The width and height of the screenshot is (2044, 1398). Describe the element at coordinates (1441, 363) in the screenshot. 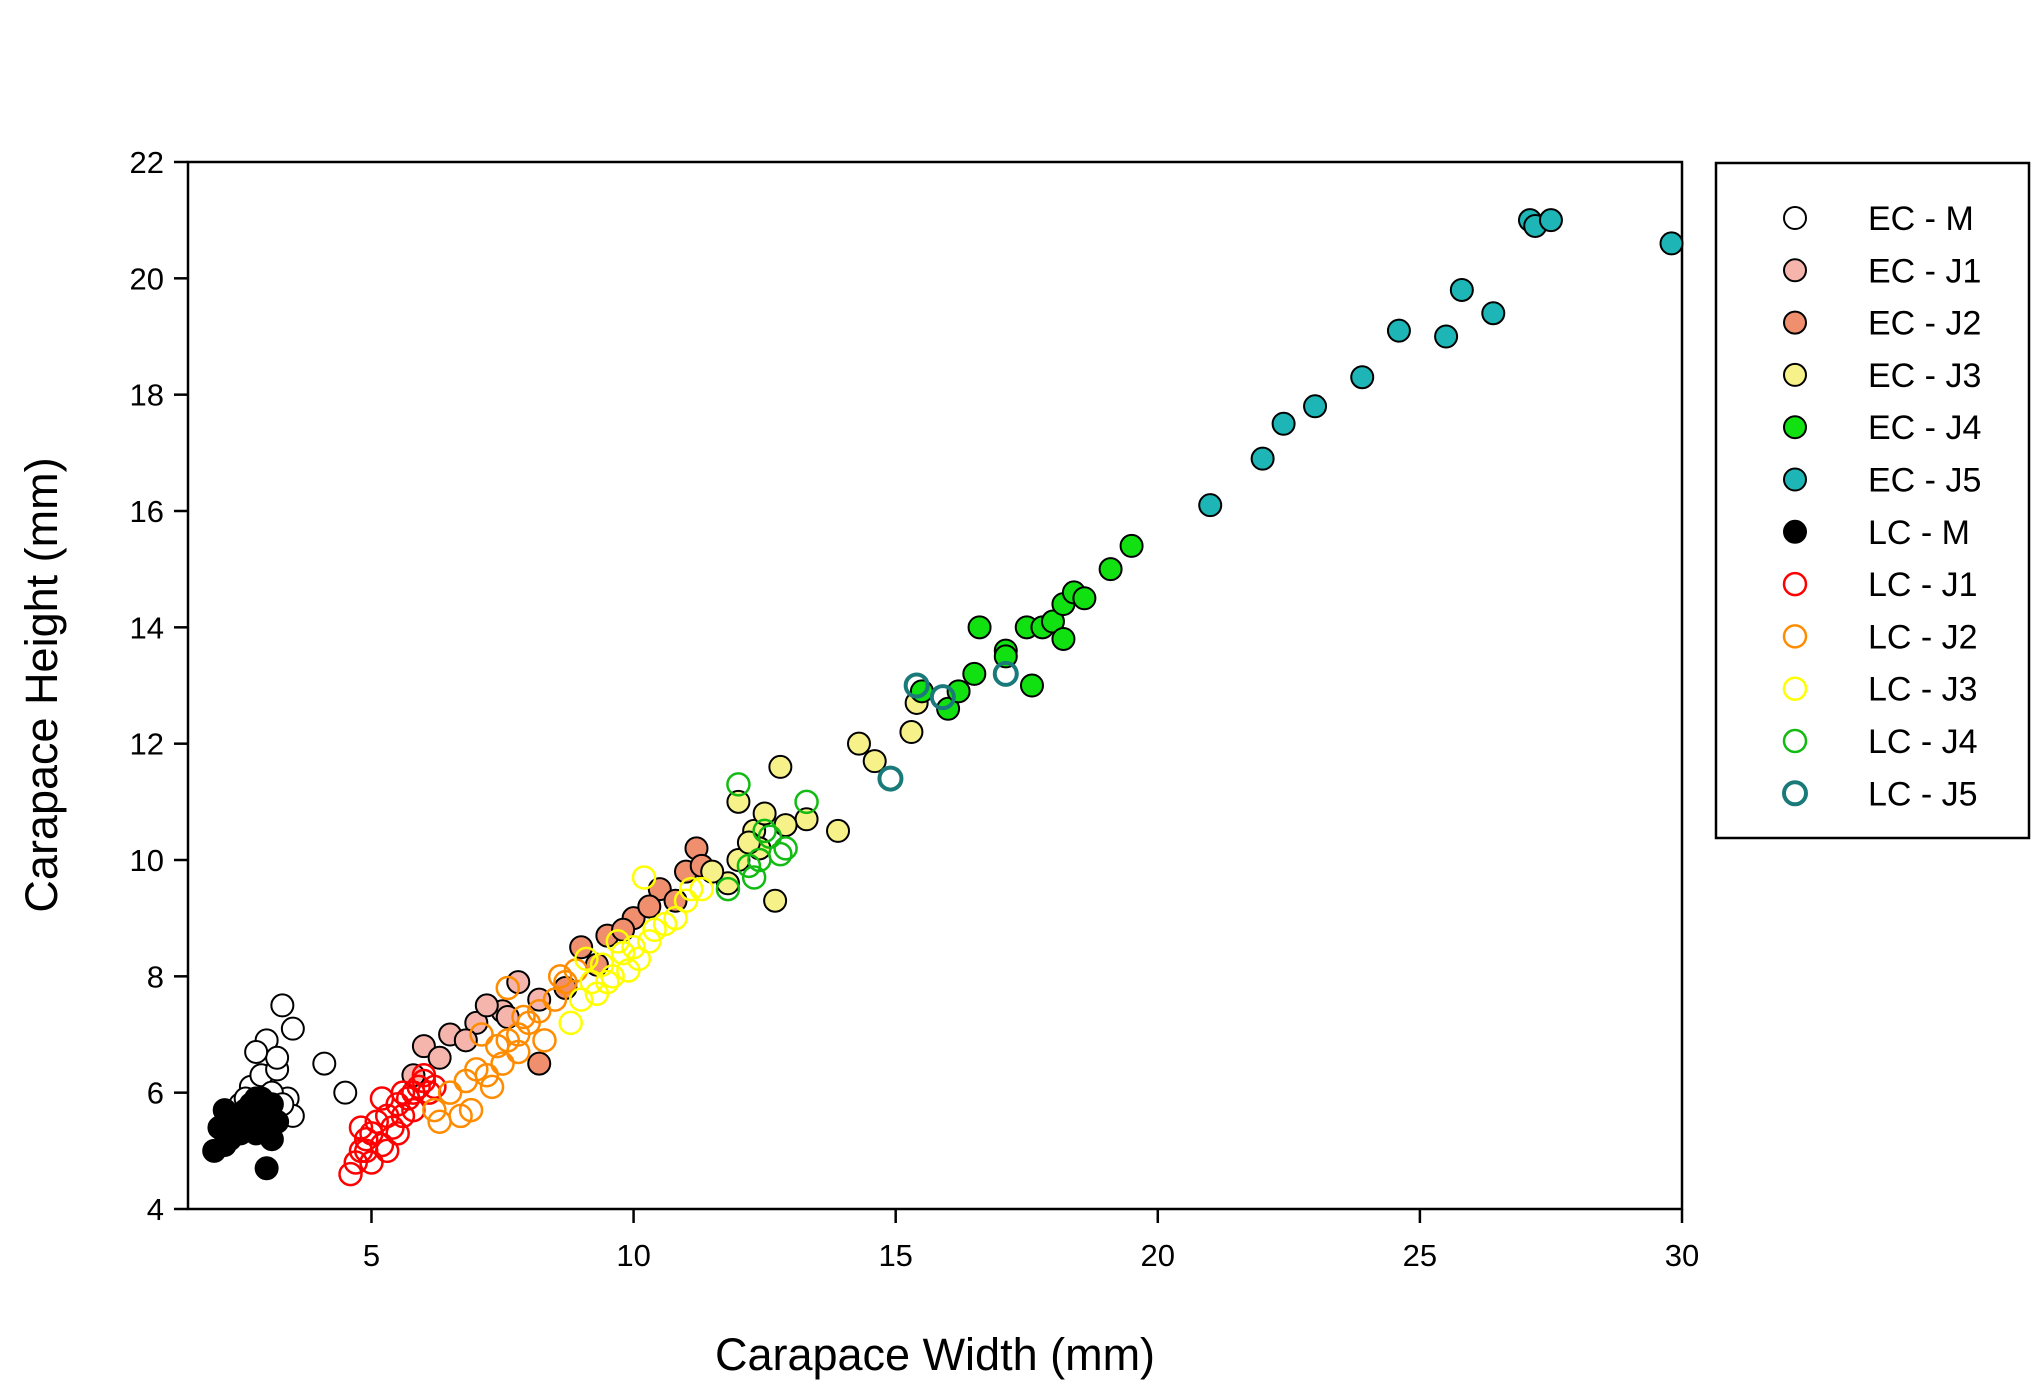

I see `series-ec-j5` at that location.